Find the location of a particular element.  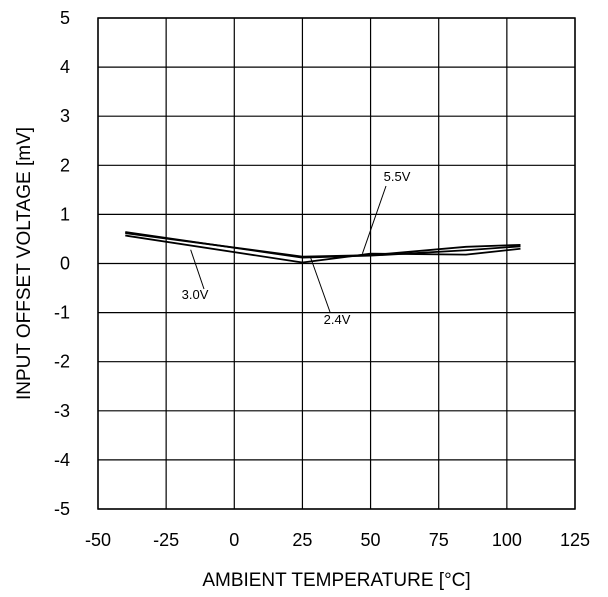

y-tick-label: -3 is located at coordinates (62, 411).